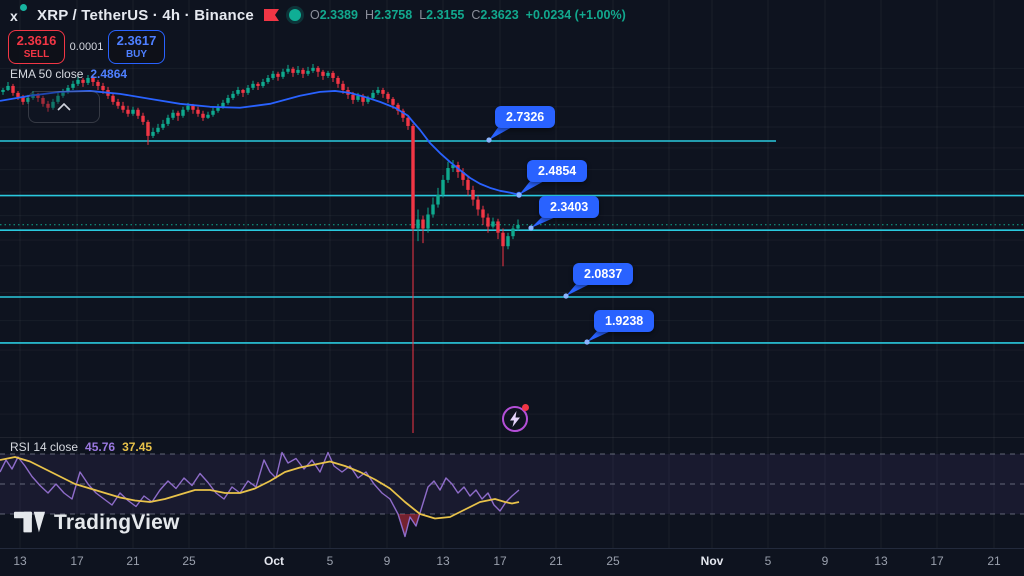 The image size is (1024, 576). Describe the element at coordinates (499, 15) in the screenshot. I see `close-value: 2.3623` at that location.